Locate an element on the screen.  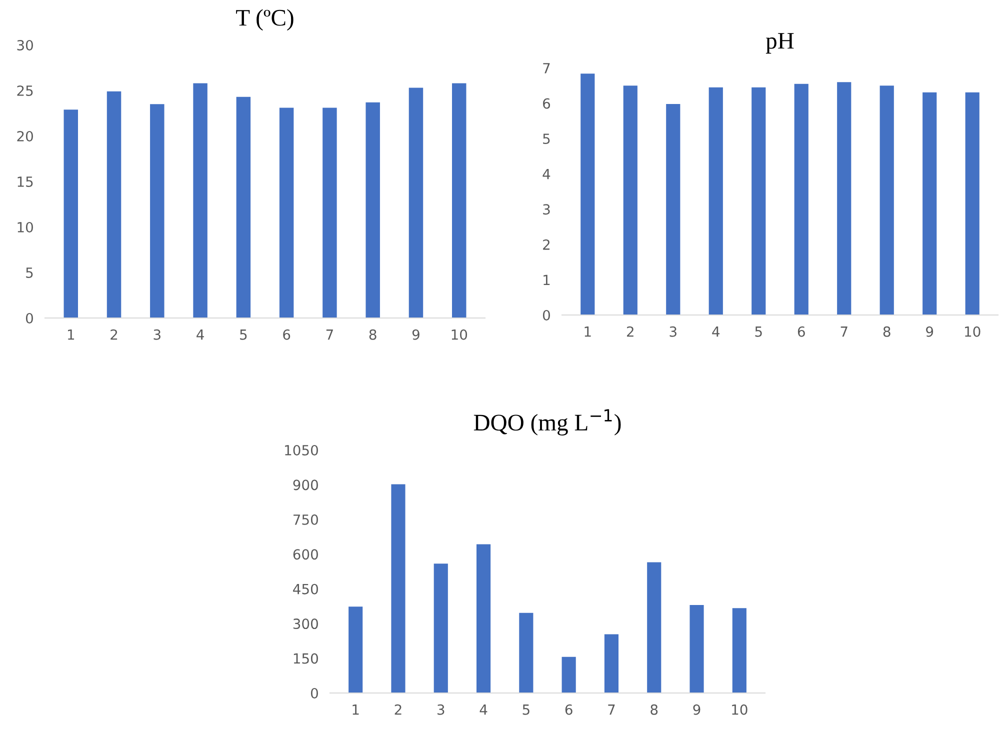
y-tick-label: 10 is located at coordinates (25, 227).